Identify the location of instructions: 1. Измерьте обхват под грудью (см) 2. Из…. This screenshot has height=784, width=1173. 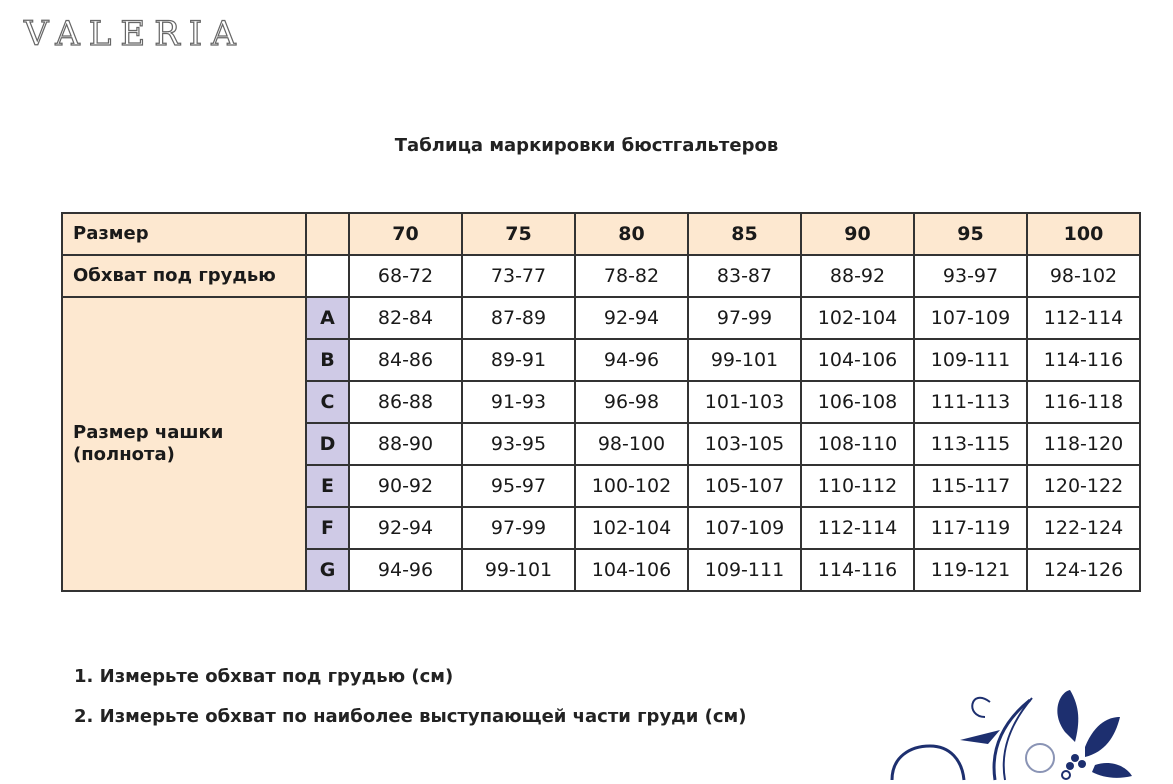
(410, 706).